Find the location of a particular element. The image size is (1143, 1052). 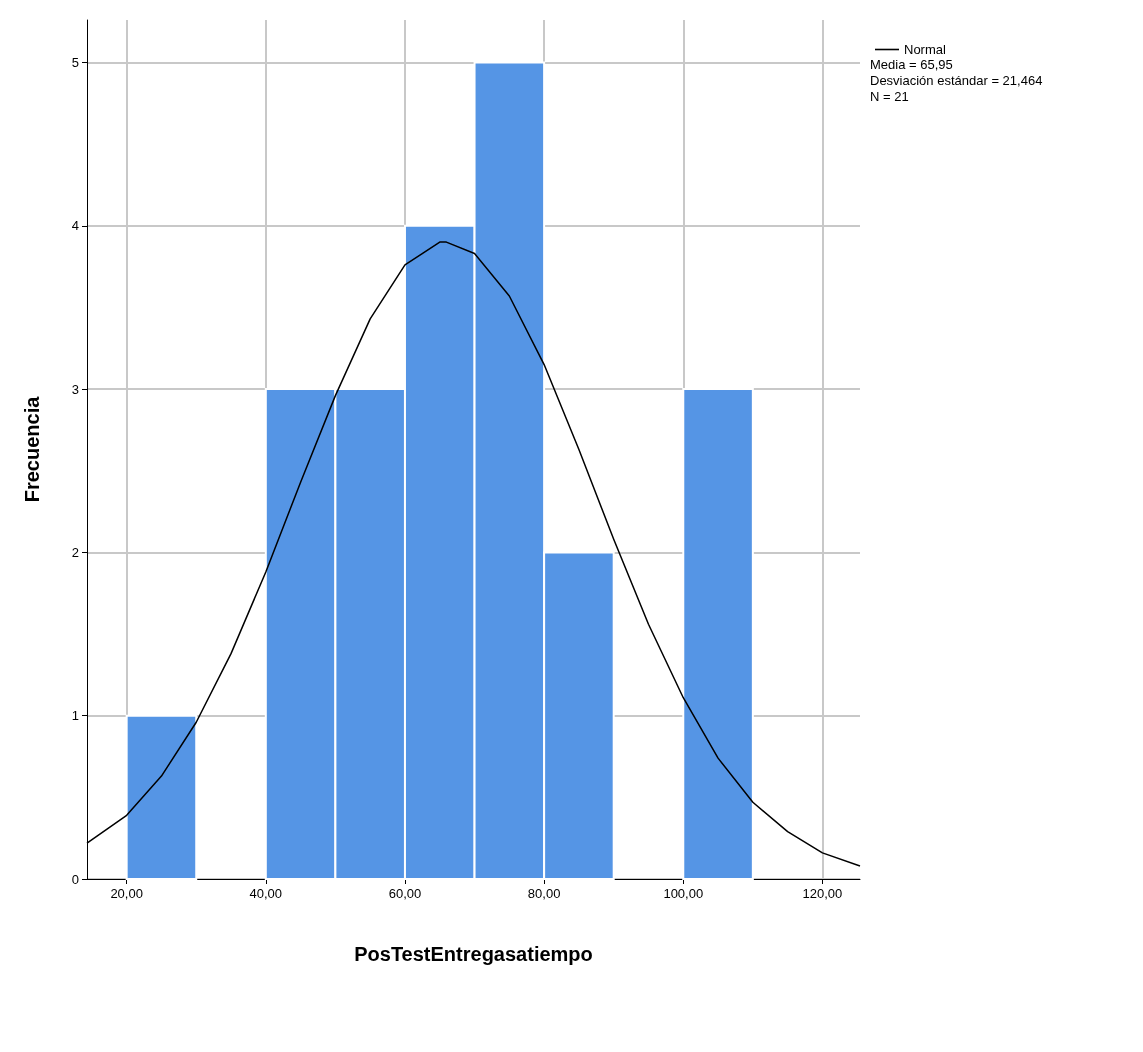

x-tick-label: 20,00 is located at coordinates (126, 893).